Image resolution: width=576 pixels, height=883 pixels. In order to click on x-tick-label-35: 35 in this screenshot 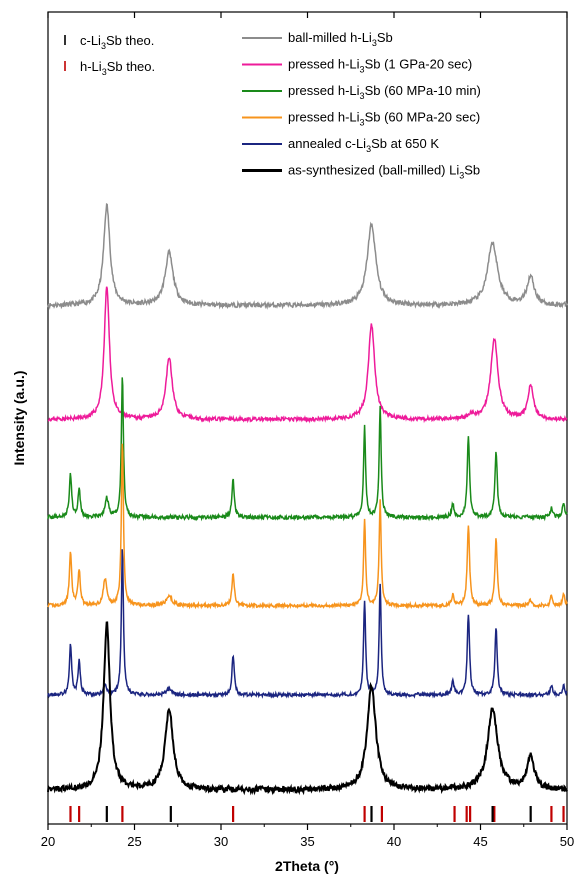, I will do `click(307, 841)`.